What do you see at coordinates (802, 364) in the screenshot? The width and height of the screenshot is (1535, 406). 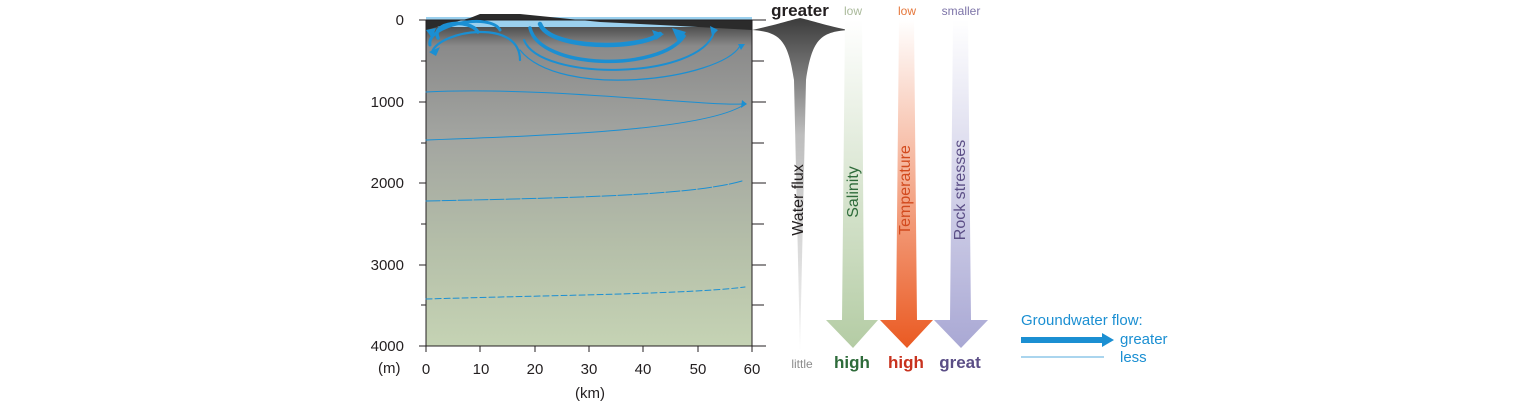 I see `water-flux-bottom-label: little` at bounding box center [802, 364].